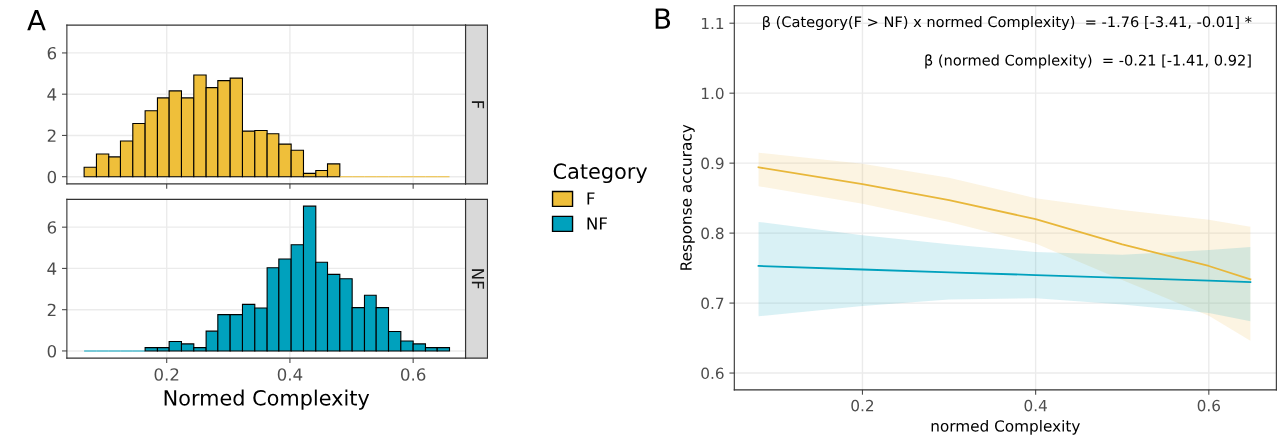 The width and height of the screenshot is (1286, 440). What do you see at coordinates (1005, 427) in the screenshot?
I see `x-axis-title: normed Complexity` at bounding box center [1005, 427].